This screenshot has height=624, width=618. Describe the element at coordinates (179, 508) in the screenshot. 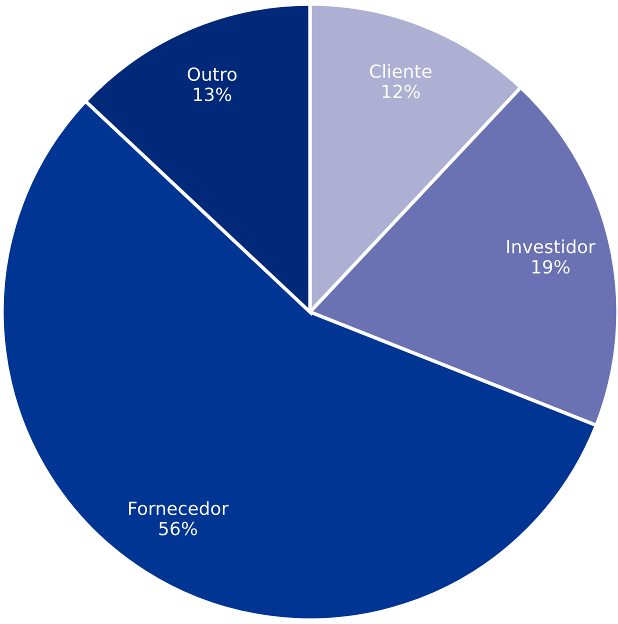

I see `slice-label: Fornecedor` at that location.